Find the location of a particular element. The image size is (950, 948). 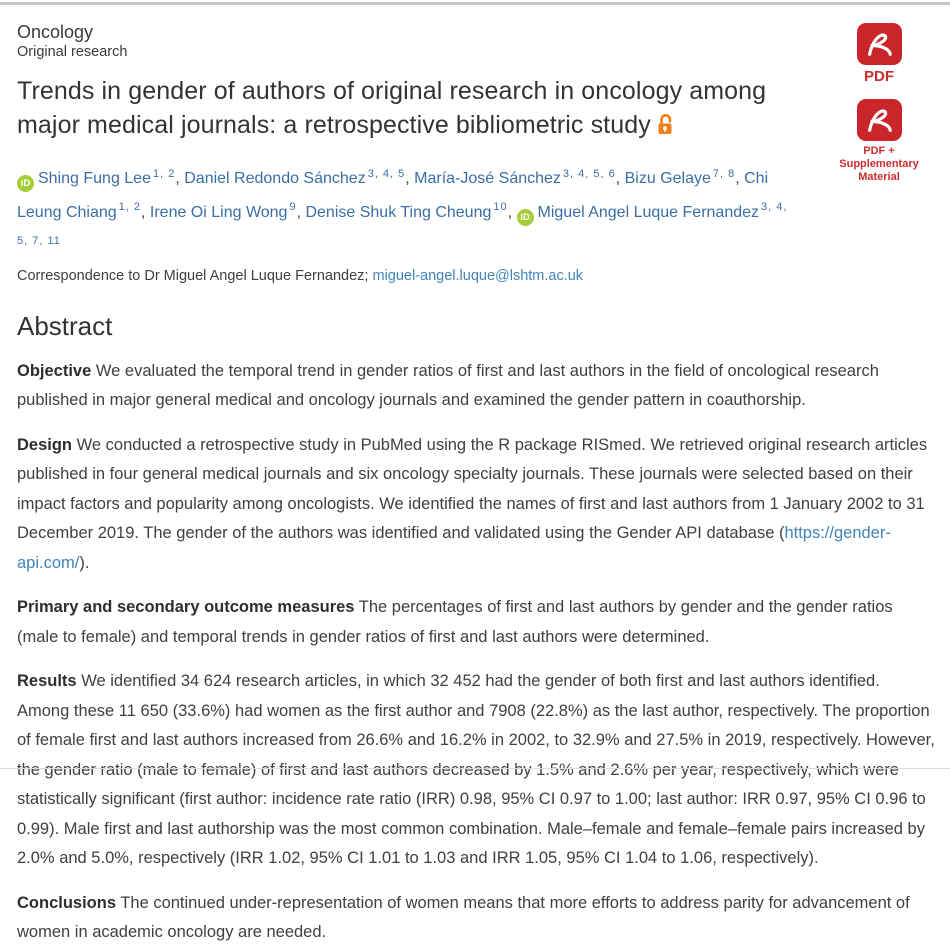

pdf-supplementary-label: PDF + Supplementary Material is located at coordinates (879, 164).